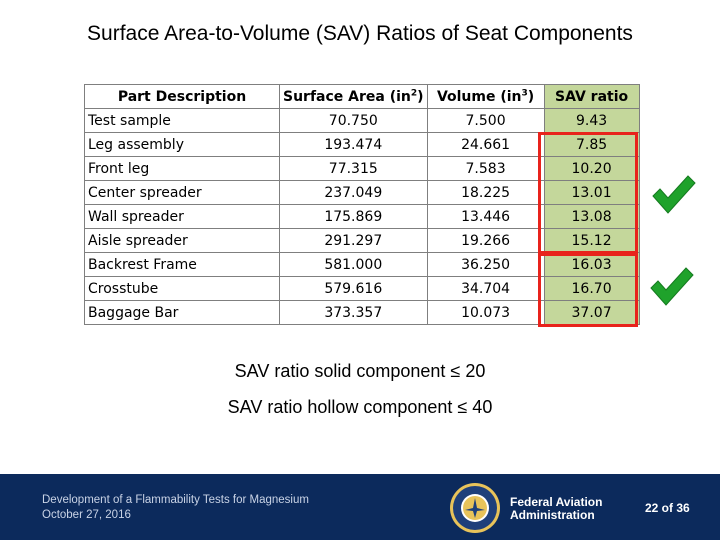 Image resolution: width=720 pixels, height=540 pixels. I want to click on cell-surface-area: 237.049, so click(353, 192).